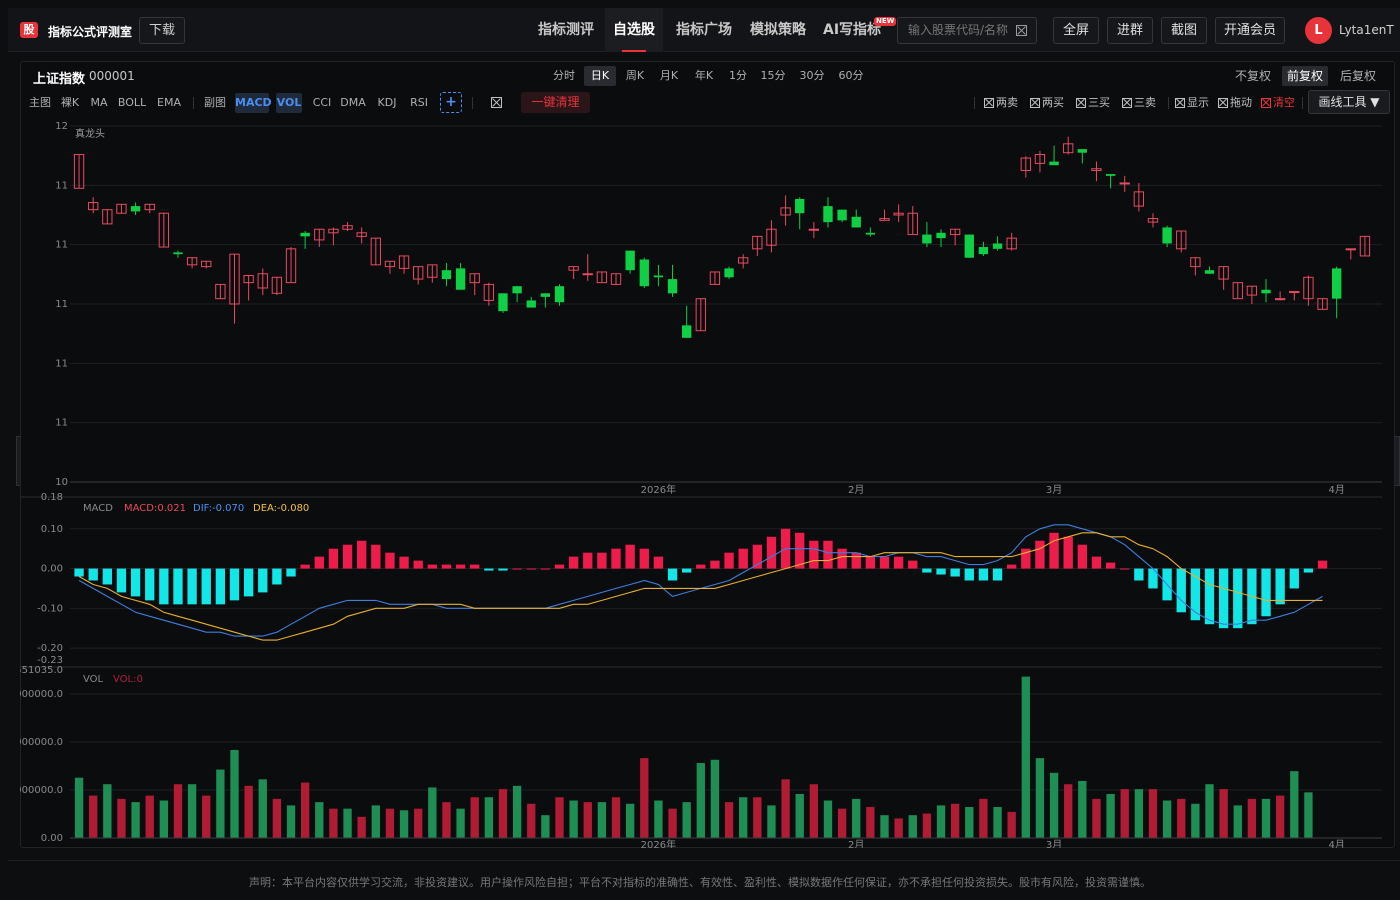  I want to click on clear-all-button: 一键清理, so click(555, 102).